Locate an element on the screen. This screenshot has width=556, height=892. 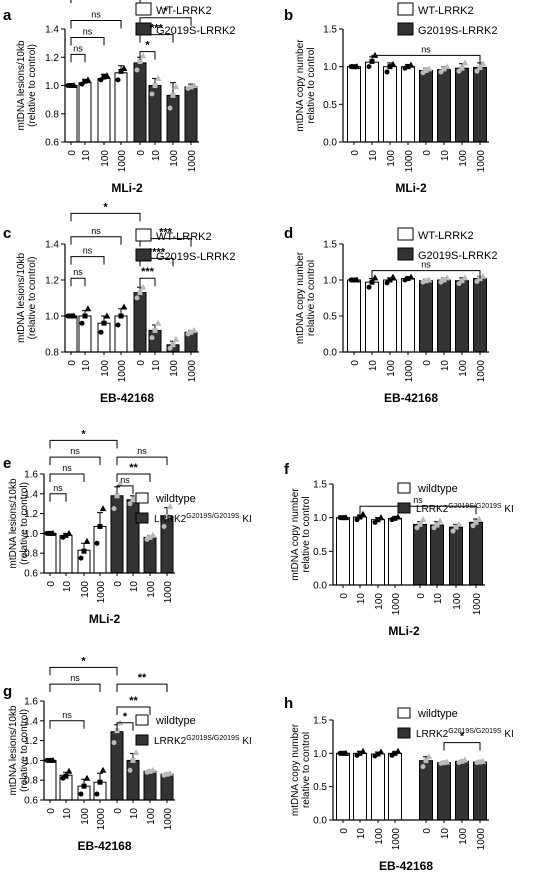
legend: wildtype LRRK2G2019S/G2019S KI is located at coordinates (193, 730).